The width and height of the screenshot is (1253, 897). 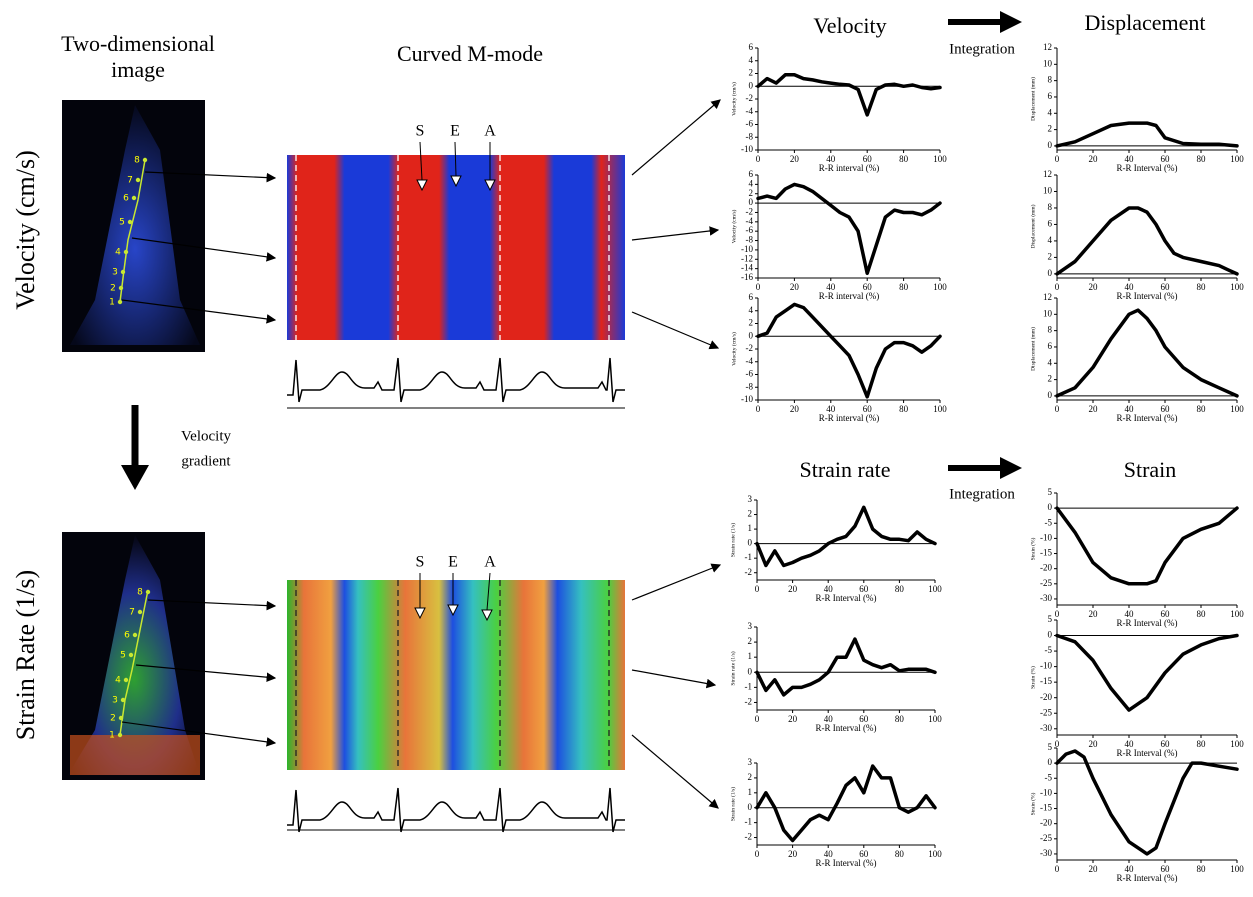 What do you see at coordinates (420, 131) in the screenshot?
I see `event-label: S` at bounding box center [420, 131].